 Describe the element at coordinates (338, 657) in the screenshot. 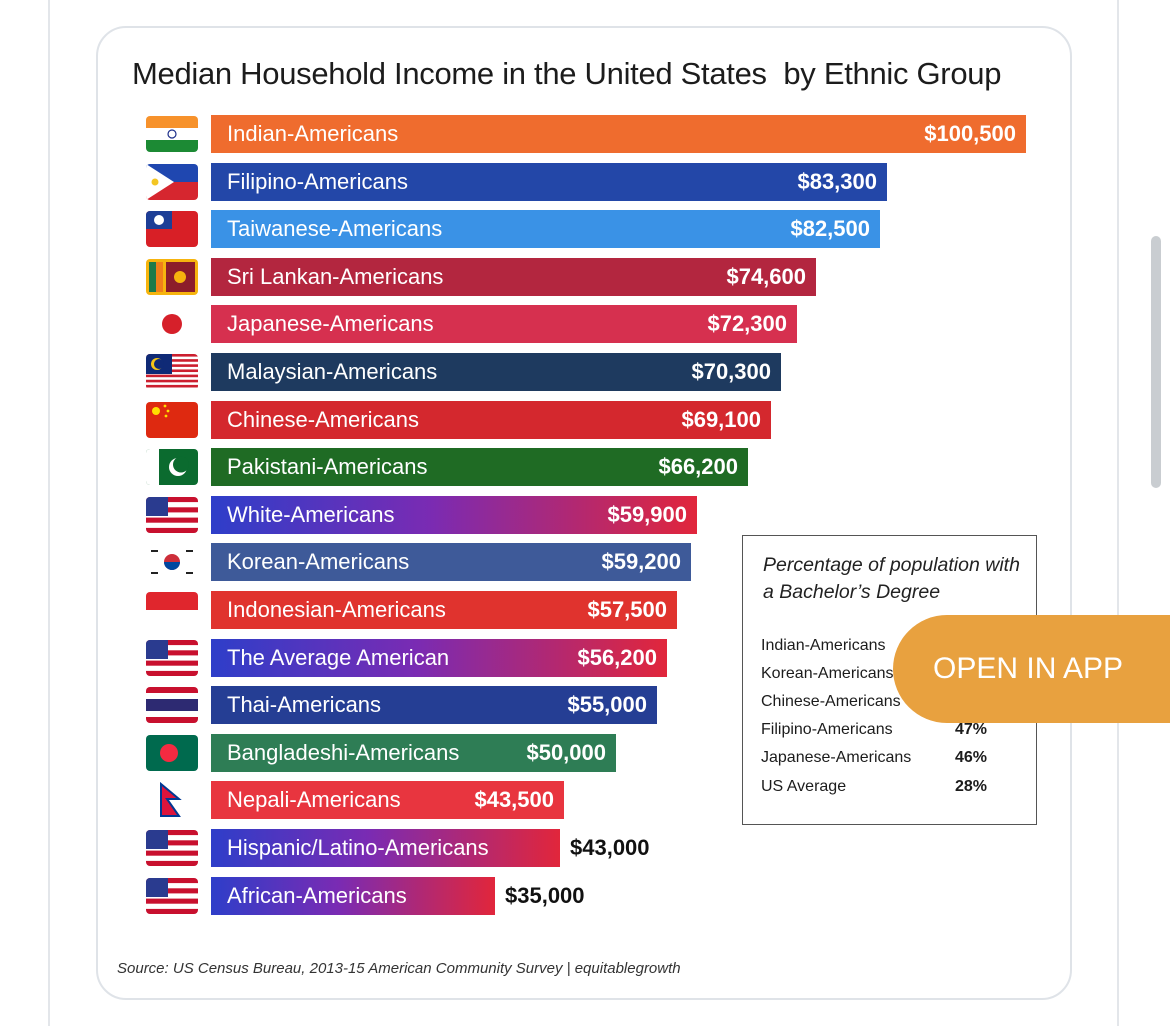

I see `bar-category-label: The Average American` at that location.